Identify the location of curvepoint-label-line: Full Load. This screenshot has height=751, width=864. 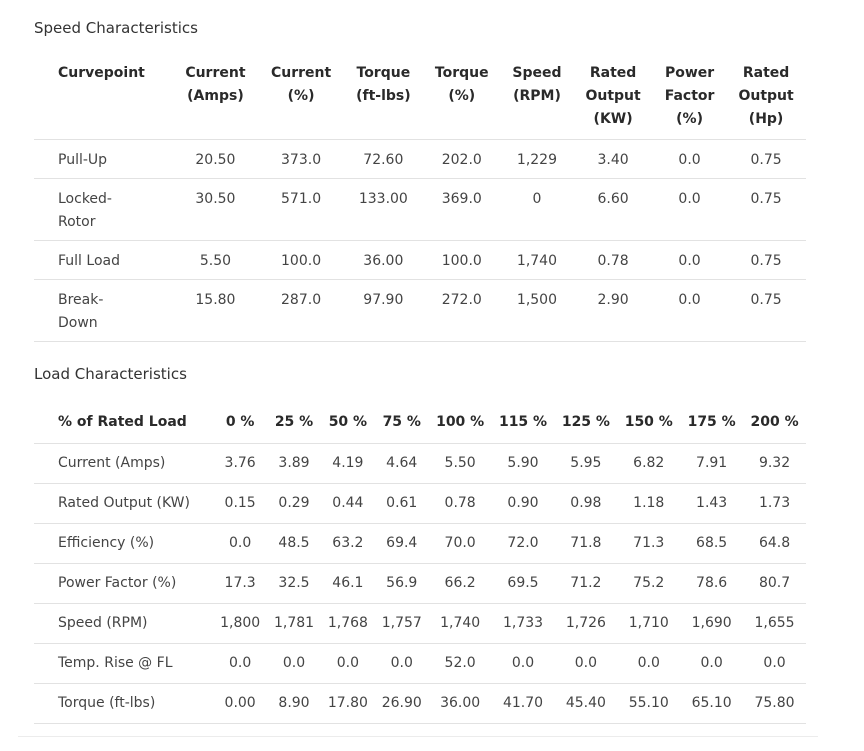
(89, 261).